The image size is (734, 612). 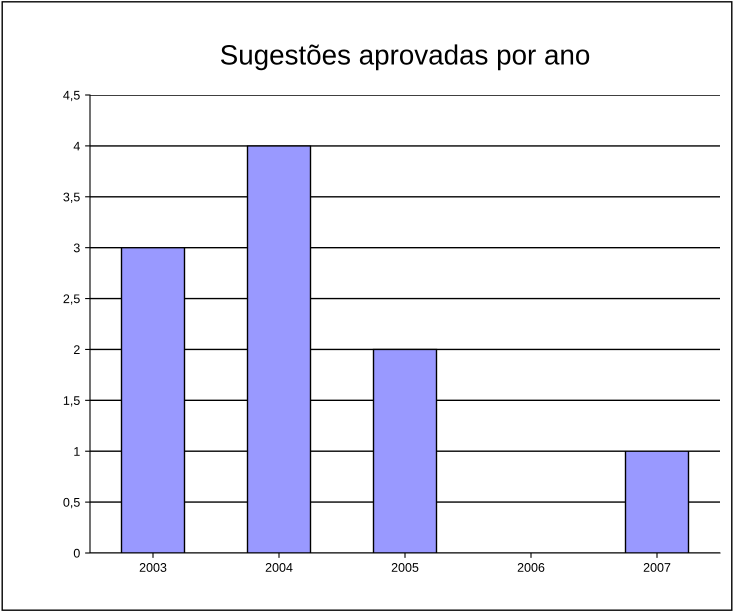 What do you see at coordinates (405, 57) in the screenshot?
I see `chart-title: Sugestões aprovadas por ano` at bounding box center [405, 57].